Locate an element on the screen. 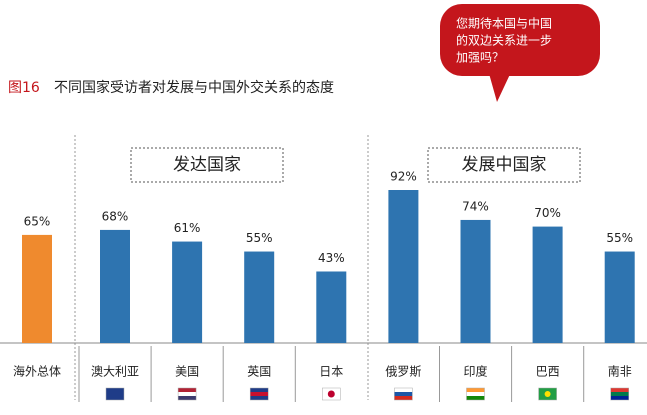 This screenshot has width=647, height=415. value-label: 61% is located at coordinates (187, 228).